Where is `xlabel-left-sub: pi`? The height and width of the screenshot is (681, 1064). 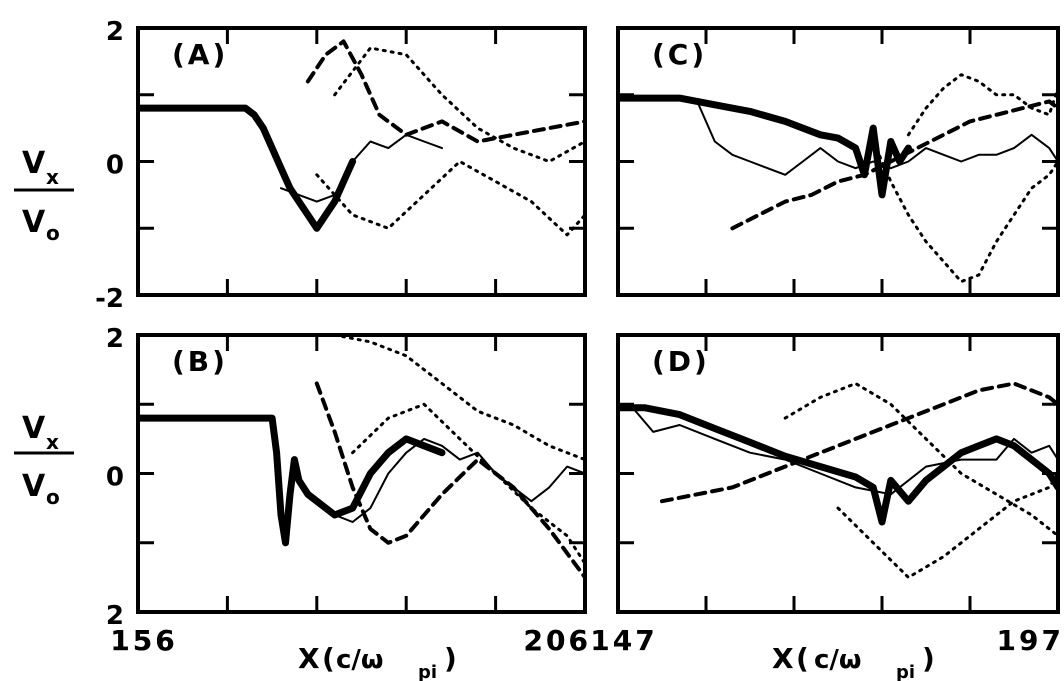 xlabel-left-sub: pi is located at coordinates (427, 671).